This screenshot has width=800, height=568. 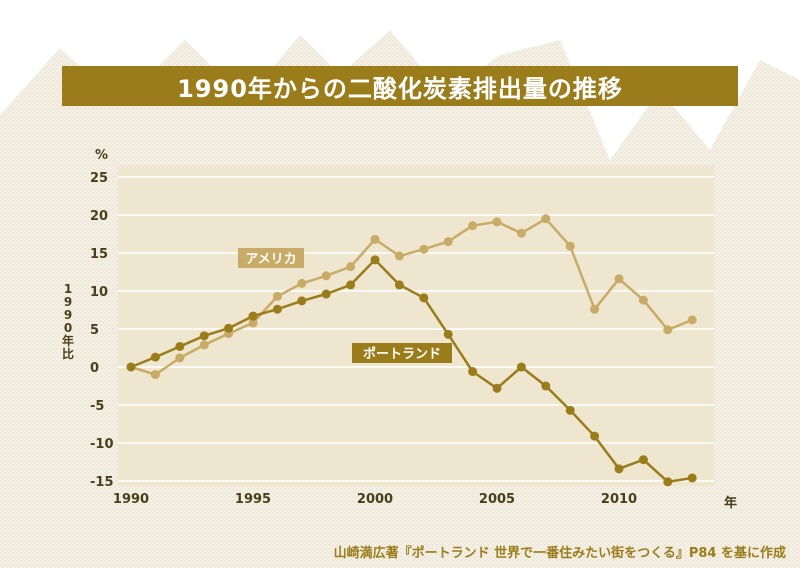 I want to click on y-tick-label: 20, so click(x=99, y=216).